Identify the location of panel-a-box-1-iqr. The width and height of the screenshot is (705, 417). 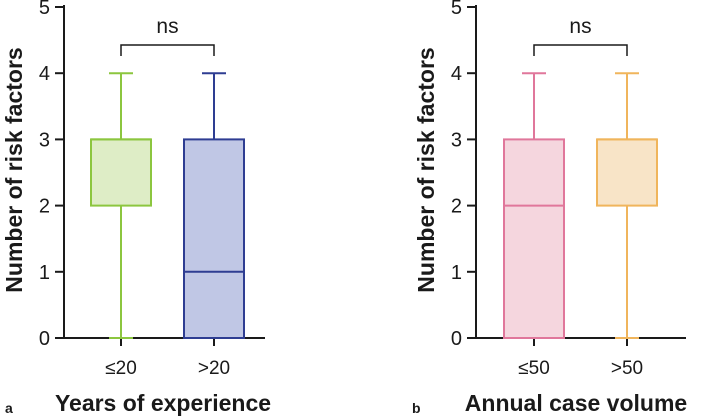
(214, 238).